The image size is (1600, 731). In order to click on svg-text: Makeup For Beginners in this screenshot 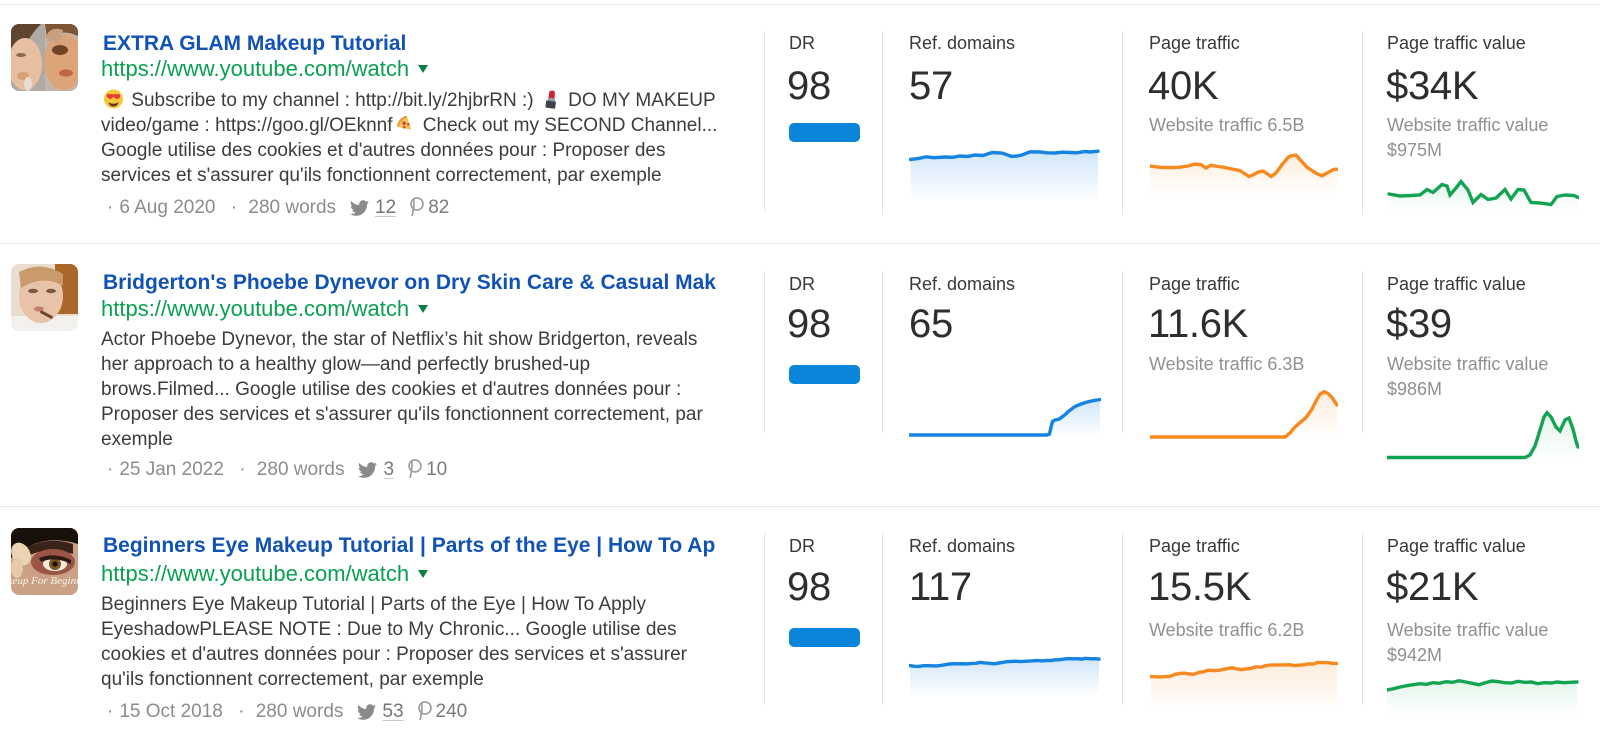, I will do `click(44, 581)`.